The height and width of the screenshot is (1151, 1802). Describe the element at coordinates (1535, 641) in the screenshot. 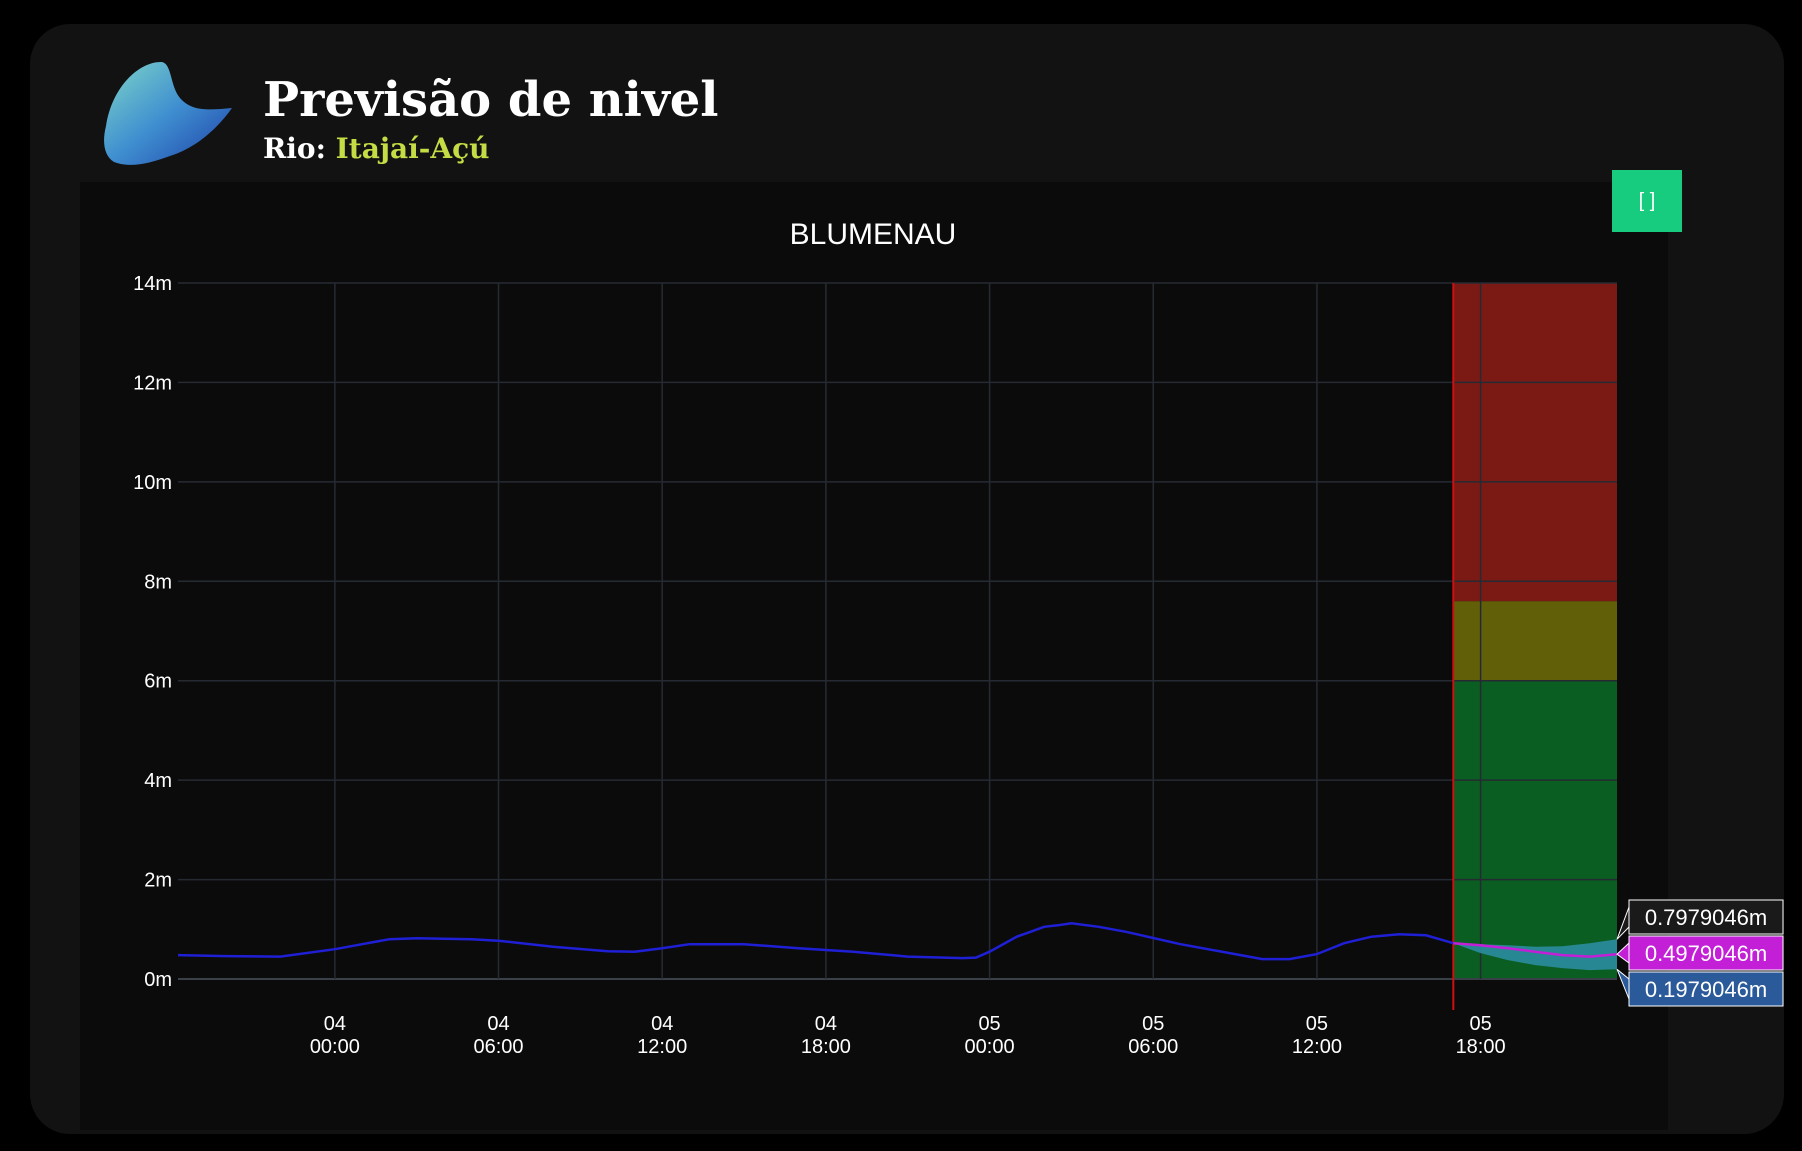

I see `alert-zone-yellow` at that location.